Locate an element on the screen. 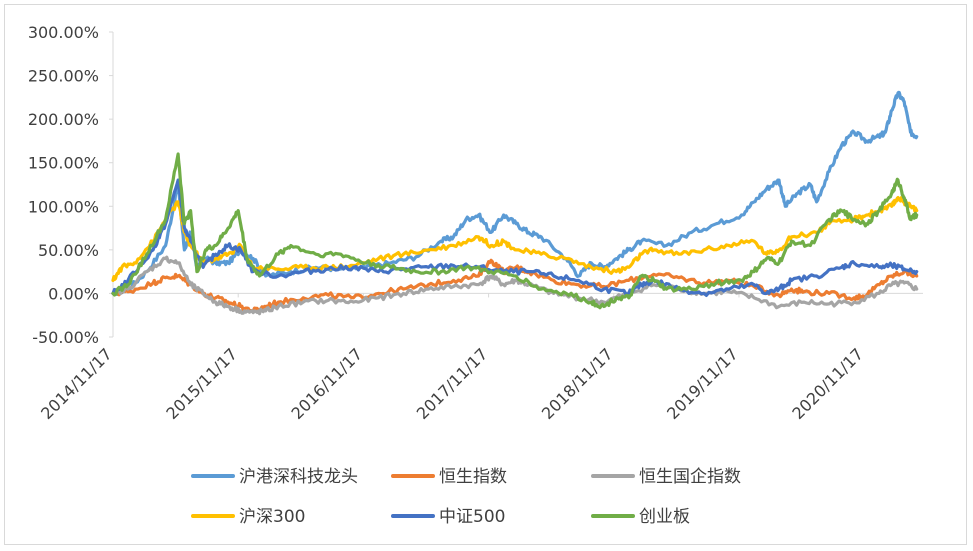  x-tick-label: 2018/11/17 is located at coordinates (577, 383).